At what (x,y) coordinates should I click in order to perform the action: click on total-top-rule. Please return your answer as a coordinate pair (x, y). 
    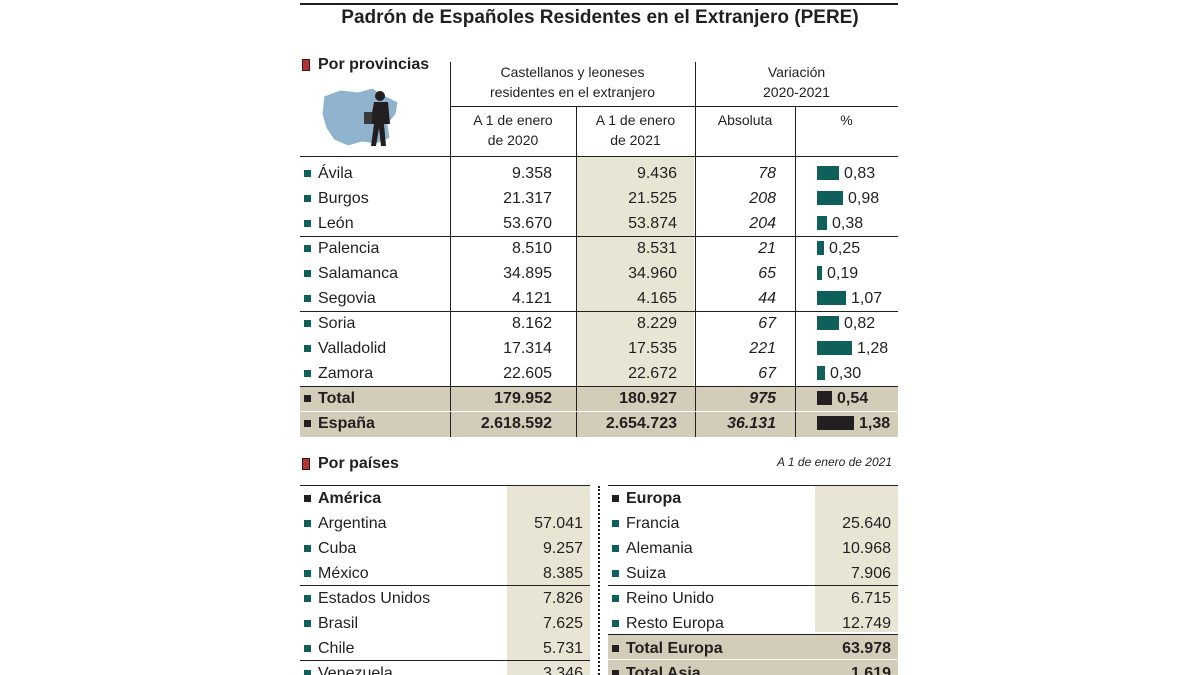
    Looking at the image, I should click on (599, 386).